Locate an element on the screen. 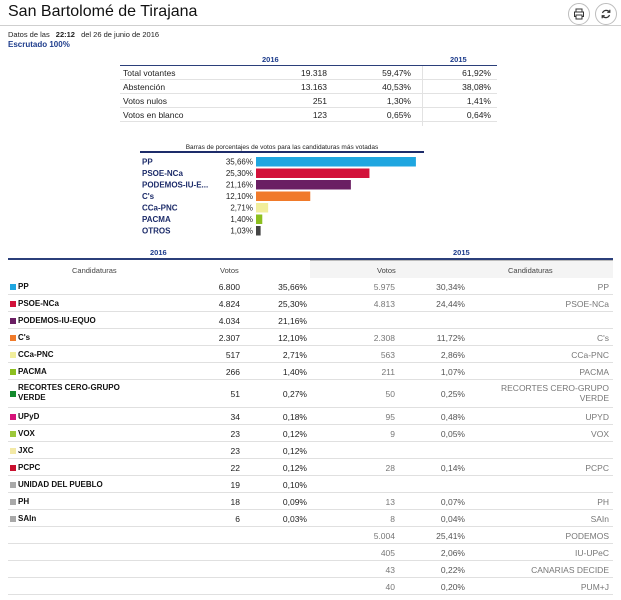 This screenshot has height=600, width=621. table-row: 405 2,06% IU-UPeC is located at coordinates (310, 552).